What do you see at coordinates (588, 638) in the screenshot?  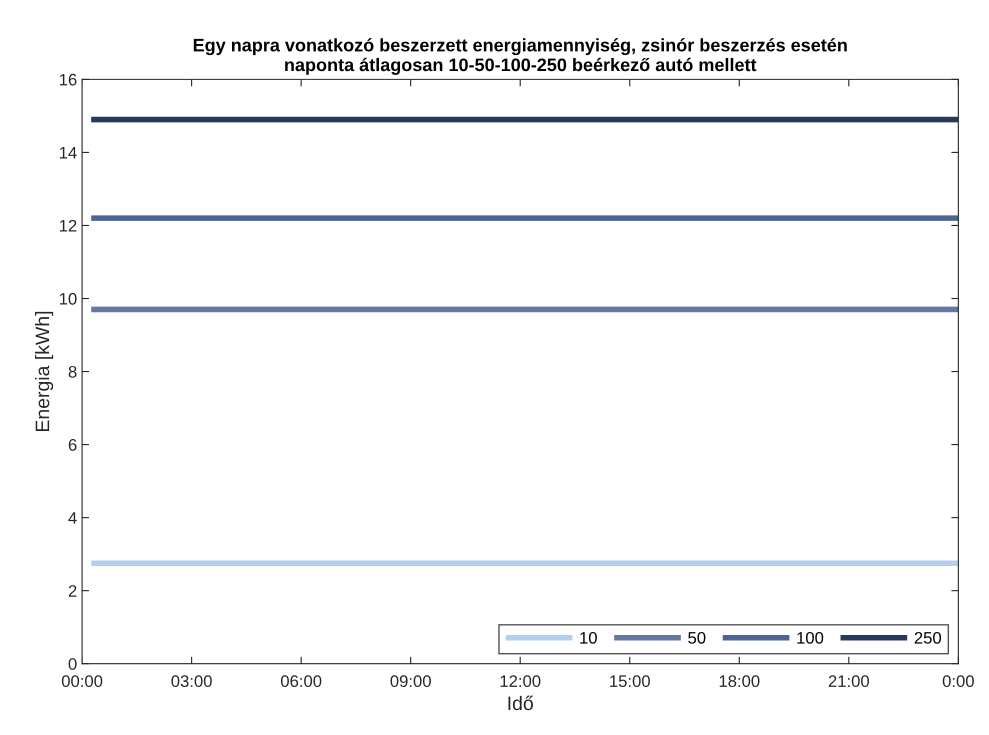 I see `legend-label: 10` at bounding box center [588, 638].